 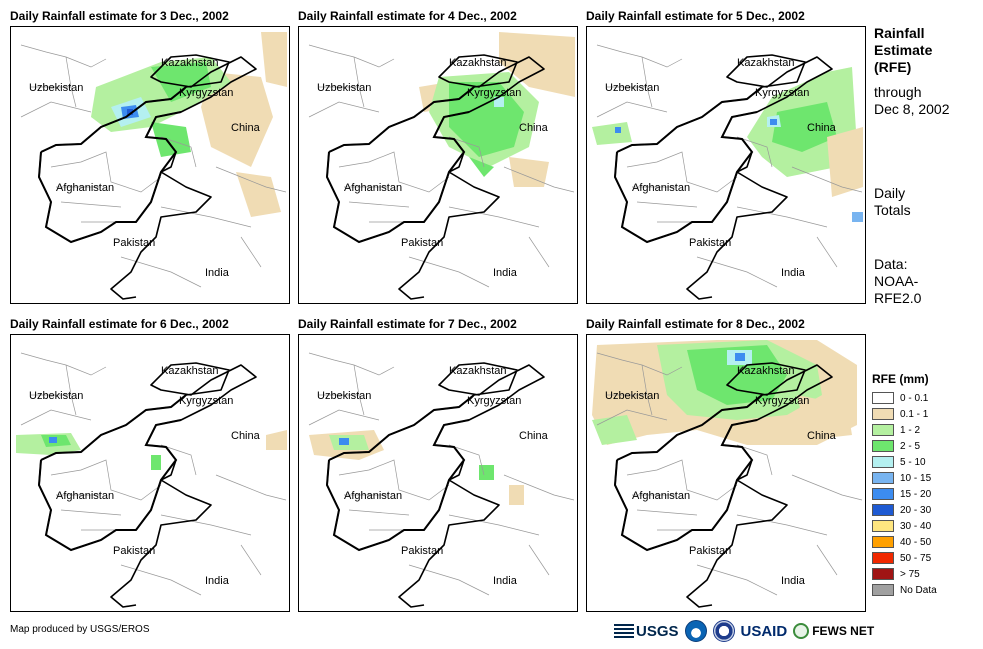 I want to click on legend-label: 1 - 2, so click(x=910, y=430).